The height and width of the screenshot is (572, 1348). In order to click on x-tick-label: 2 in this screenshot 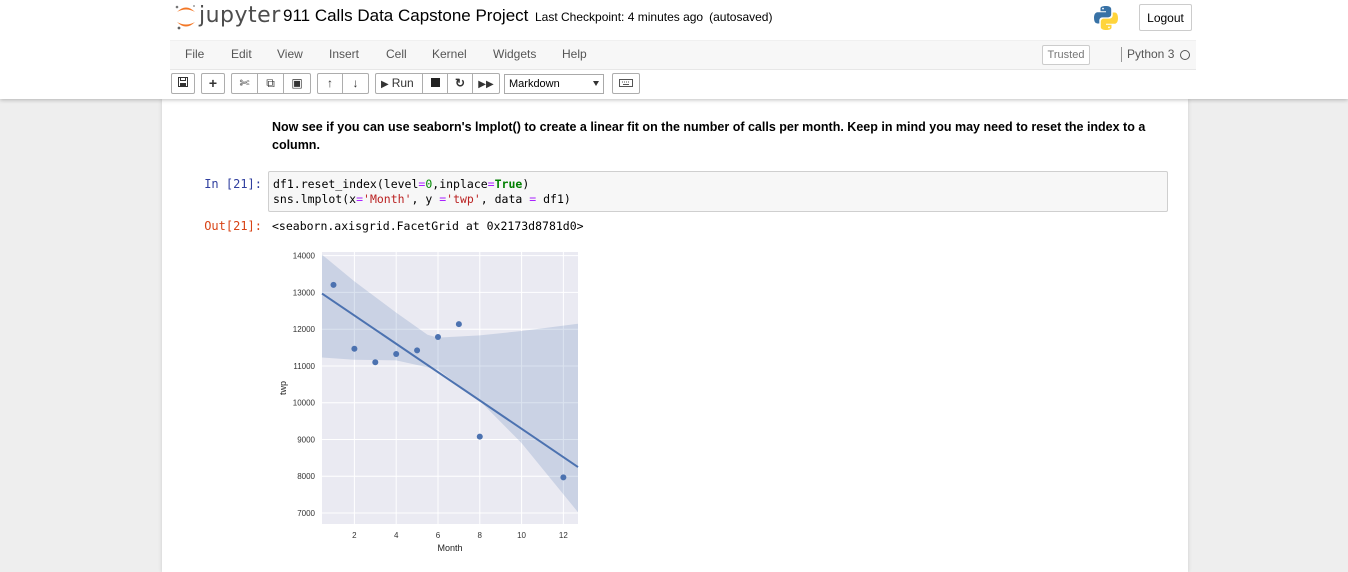, I will do `click(354, 535)`.